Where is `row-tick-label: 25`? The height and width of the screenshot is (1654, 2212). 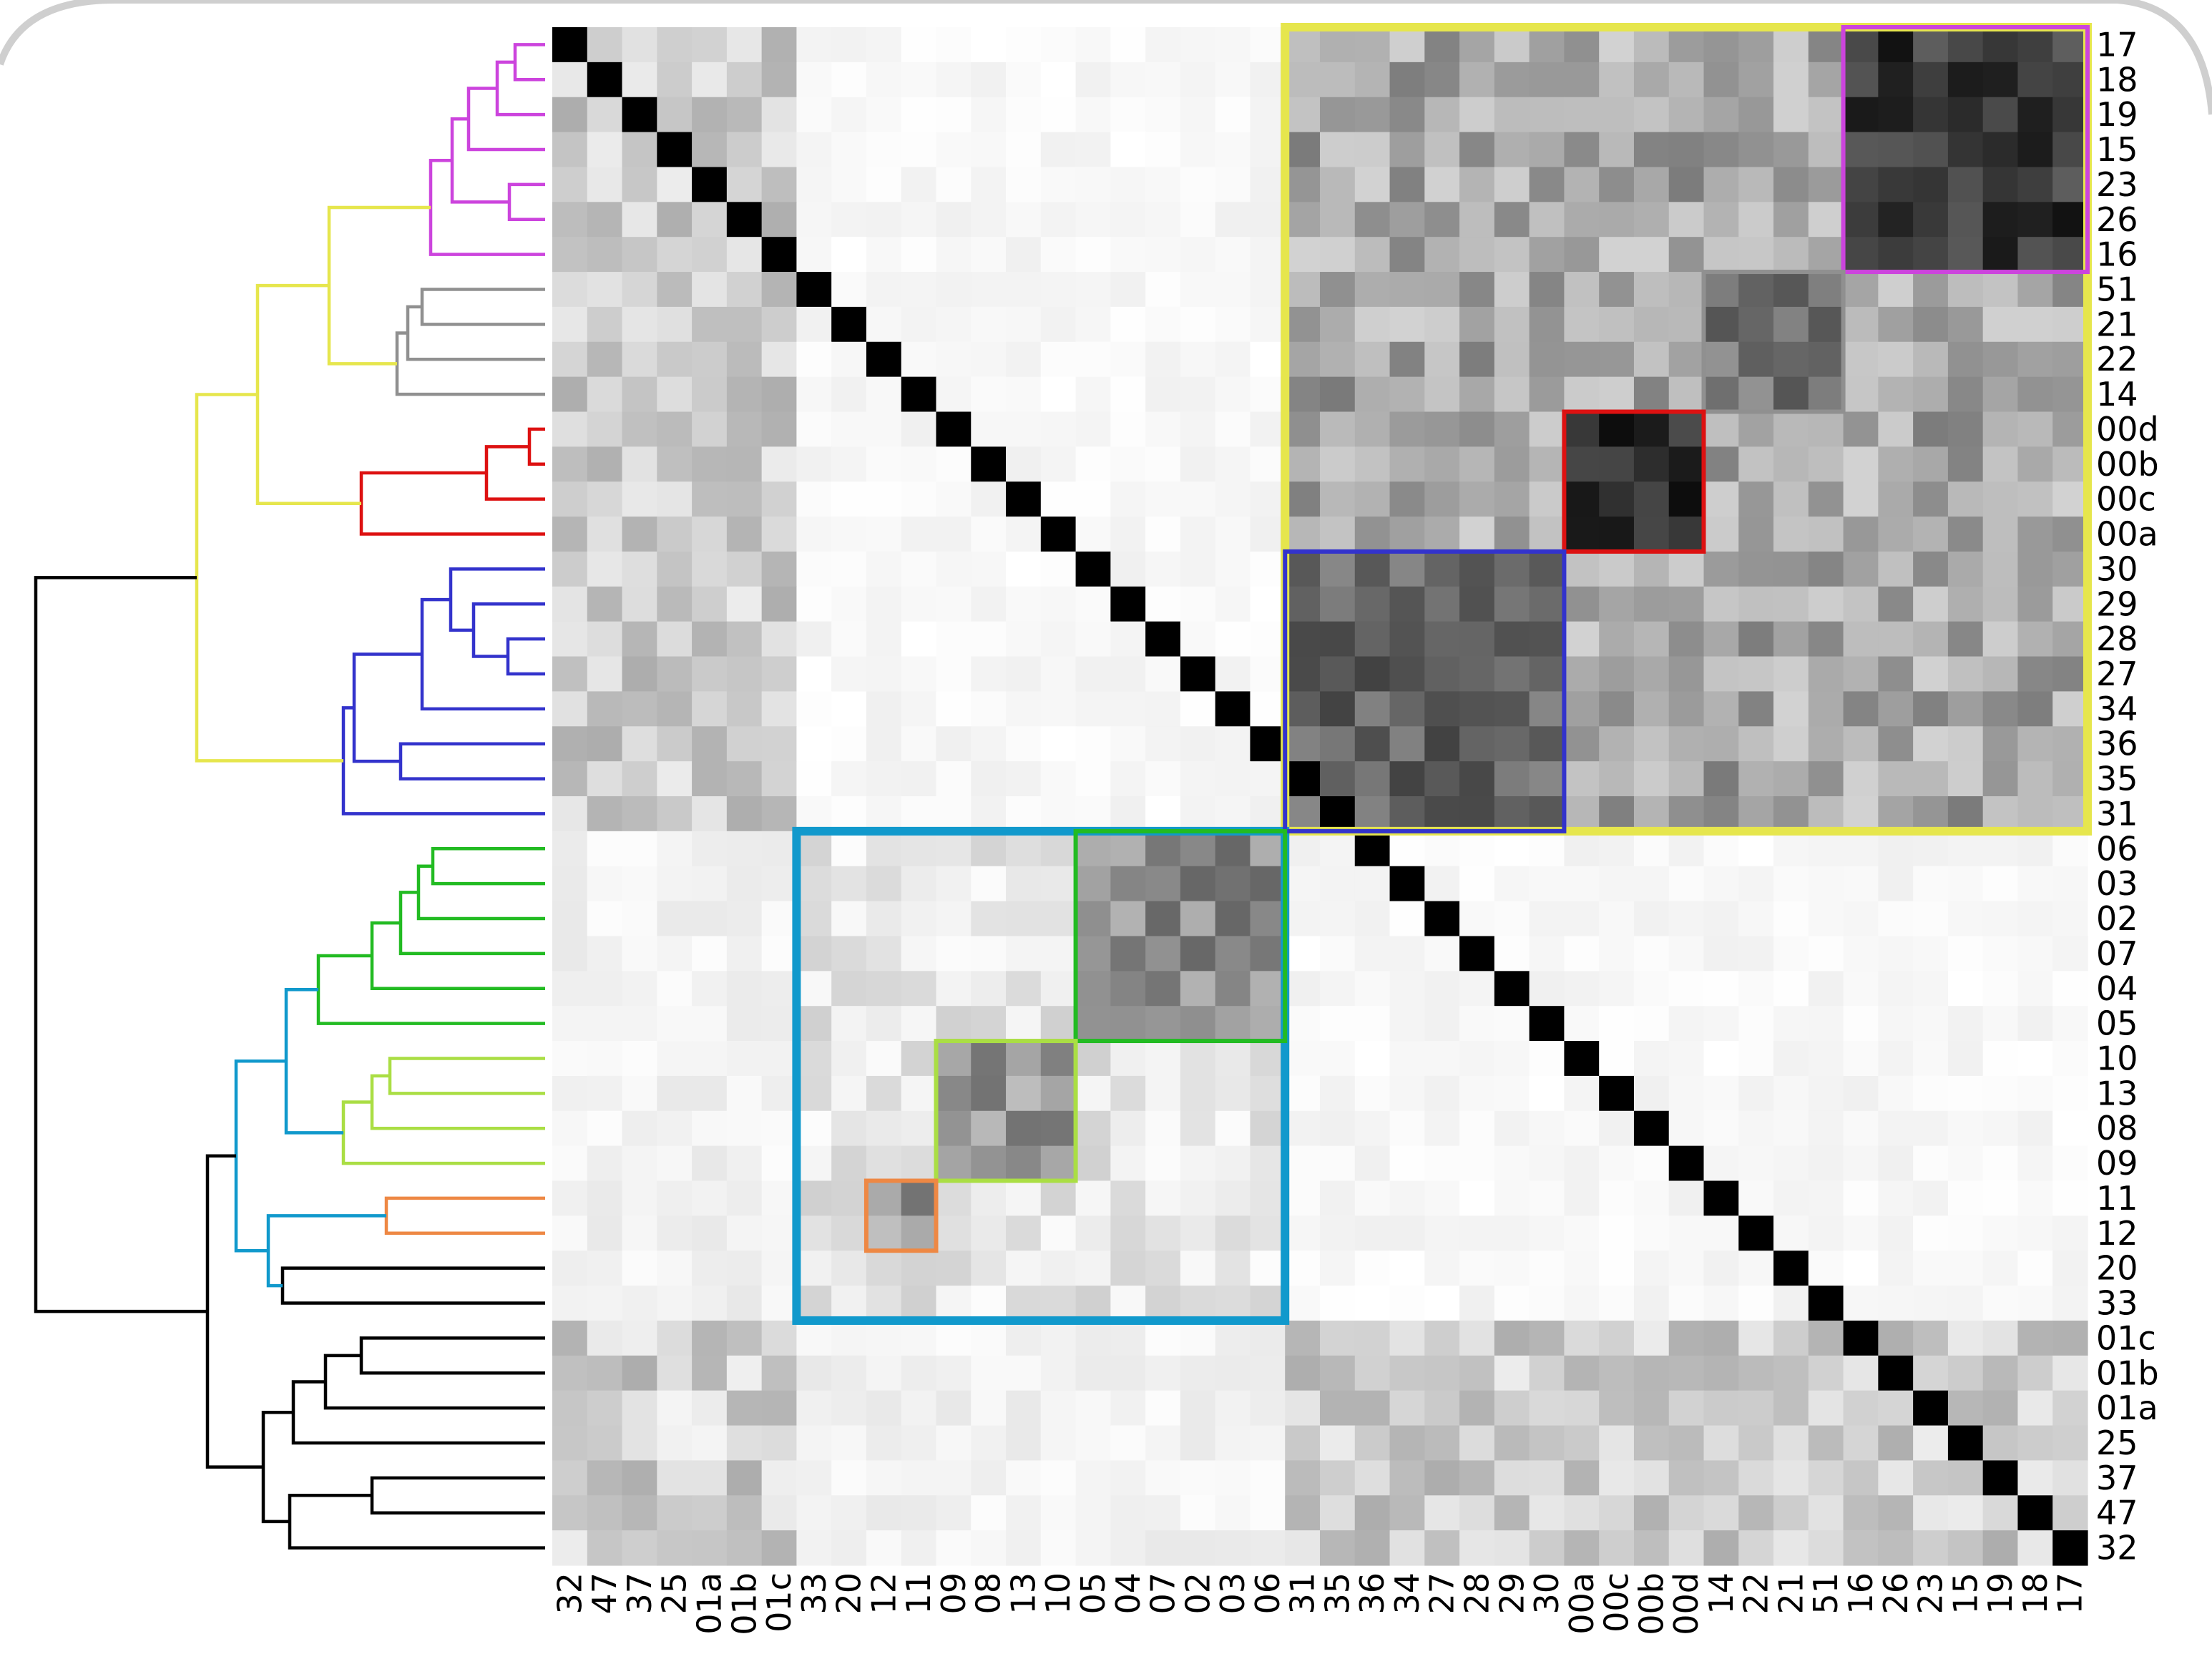 row-tick-label: 25 is located at coordinates (2117, 1443).